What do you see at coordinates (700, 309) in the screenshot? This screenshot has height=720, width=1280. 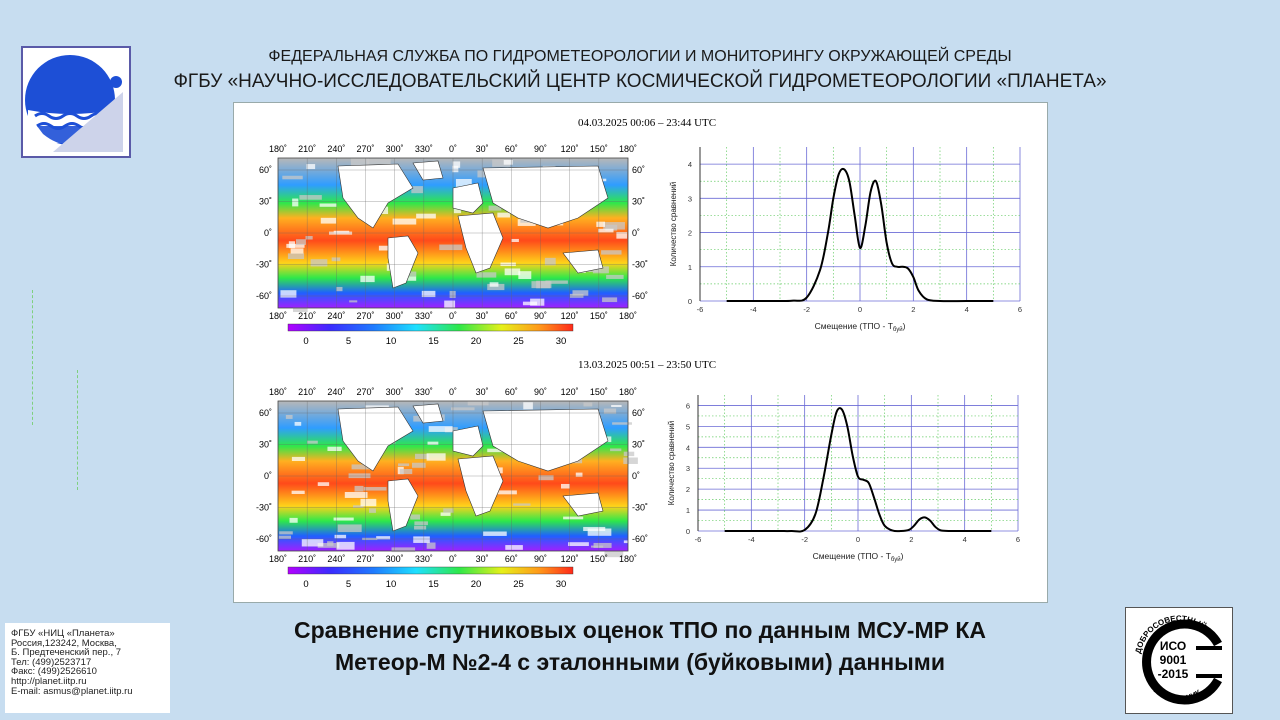 I see `x-tick-label: -6` at bounding box center [700, 309].